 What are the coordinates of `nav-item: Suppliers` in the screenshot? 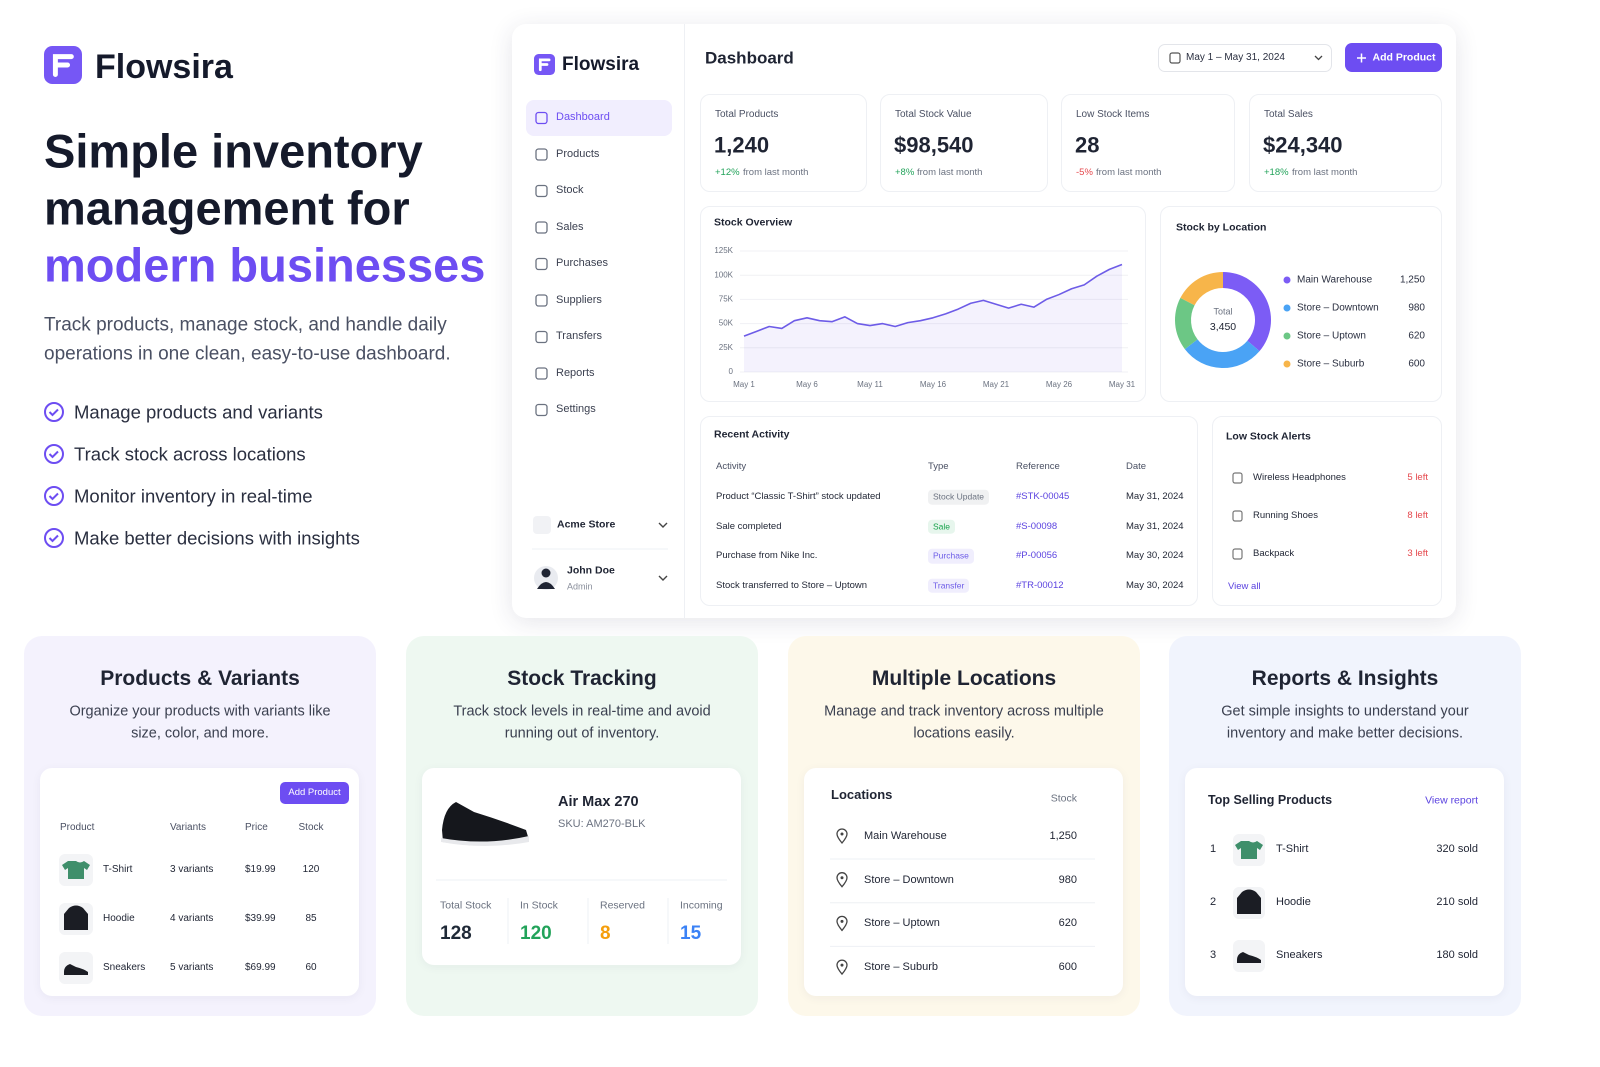 It's located at (579, 299).